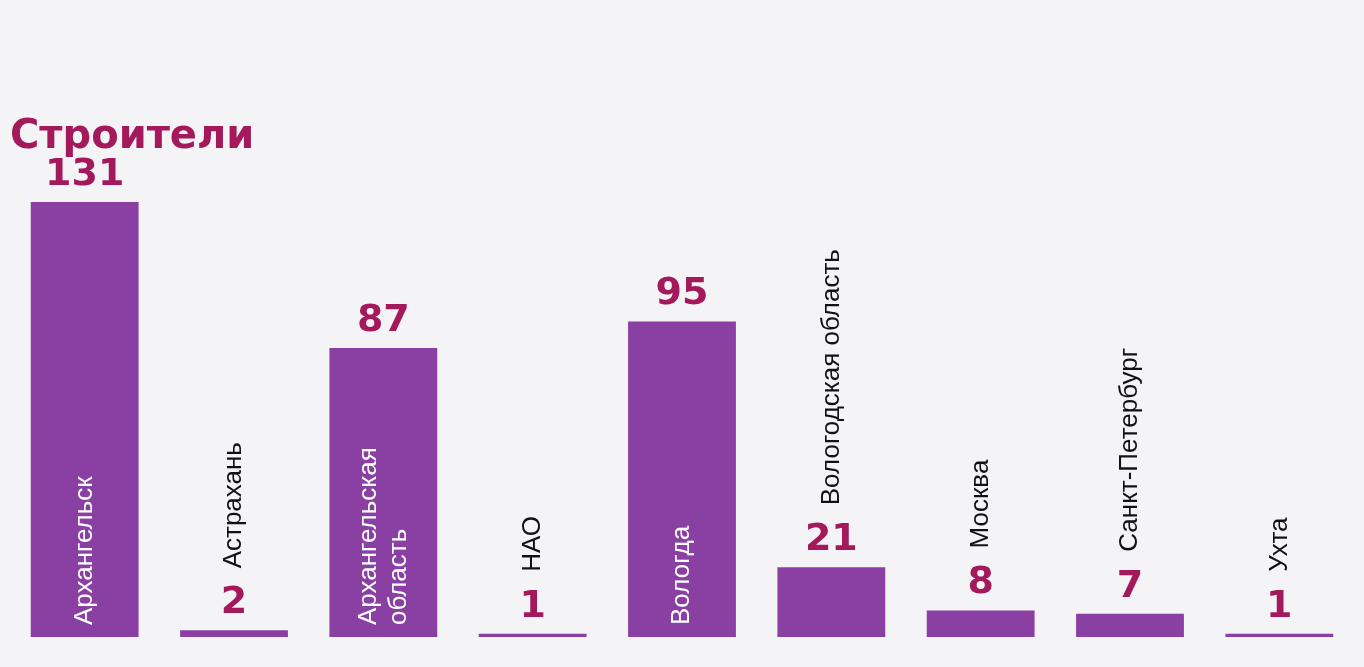 Image resolution: width=1364 pixels, height=667 pixels. What do you see at coordinates (682, 291) in the screenshot?
I see `data-label: 95` at bounding box center [682, 291].